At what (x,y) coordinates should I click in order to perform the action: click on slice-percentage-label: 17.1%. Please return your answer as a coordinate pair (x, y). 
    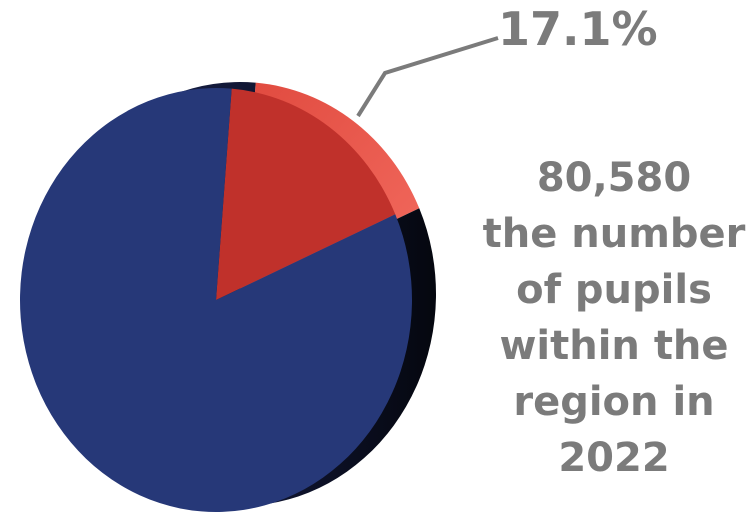
    Looking at the image, I should click on (578, 29).